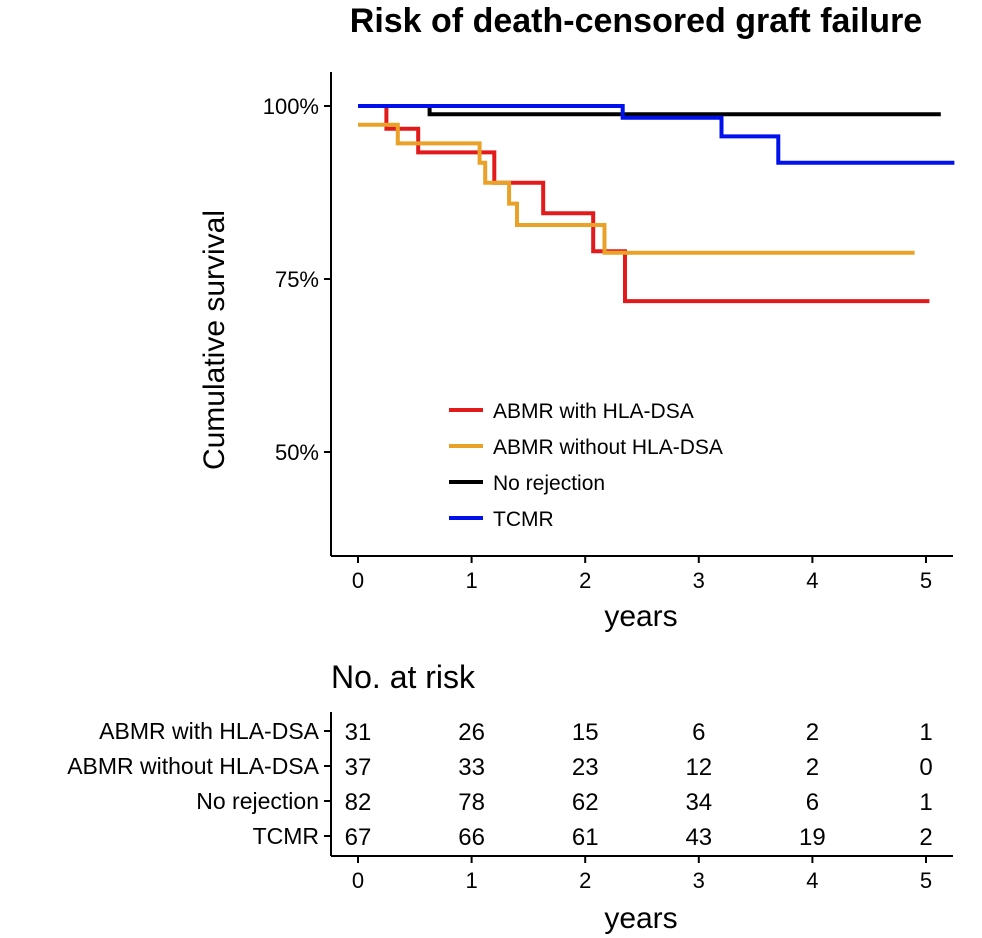 The height and width of the screenshot is (938, 982). What do you see at coordinates (925, 767) in the screenshot?
I see `risk-count: 0` at bounding box center [925, 767].